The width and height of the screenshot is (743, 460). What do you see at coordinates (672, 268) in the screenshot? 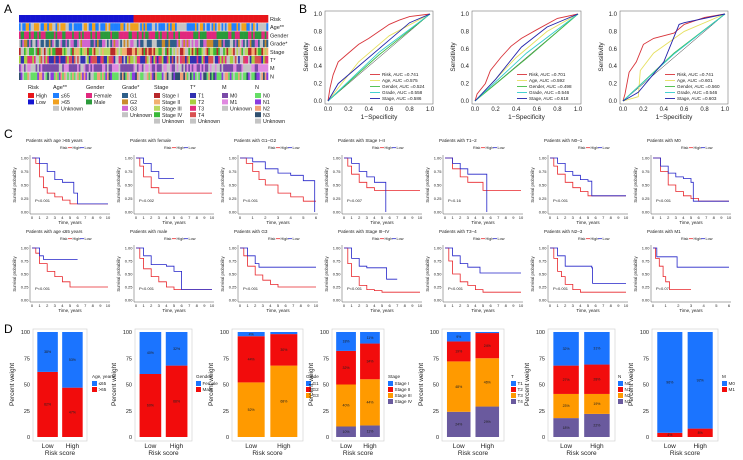
I see `km-curve-high` at bounding box center [672, 268].